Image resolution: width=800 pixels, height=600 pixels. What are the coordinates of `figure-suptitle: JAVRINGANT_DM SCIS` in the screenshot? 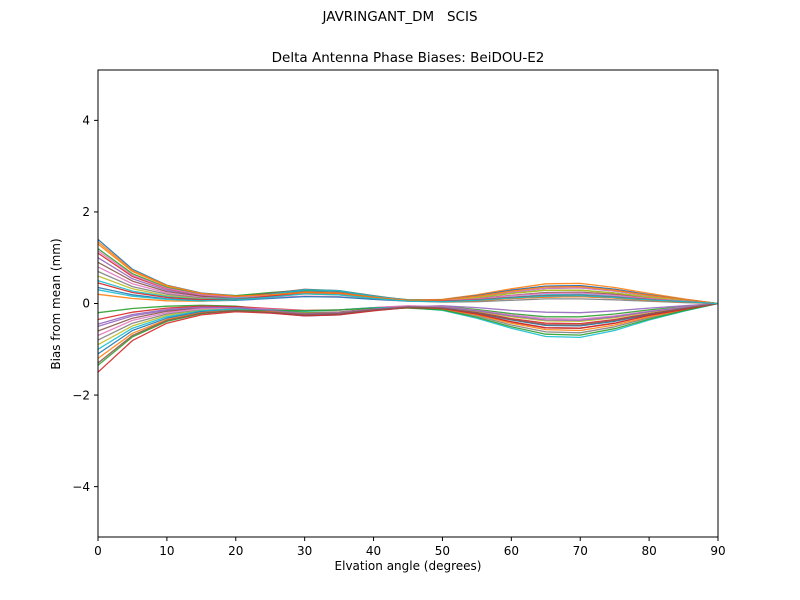 It's located at (400, 17).